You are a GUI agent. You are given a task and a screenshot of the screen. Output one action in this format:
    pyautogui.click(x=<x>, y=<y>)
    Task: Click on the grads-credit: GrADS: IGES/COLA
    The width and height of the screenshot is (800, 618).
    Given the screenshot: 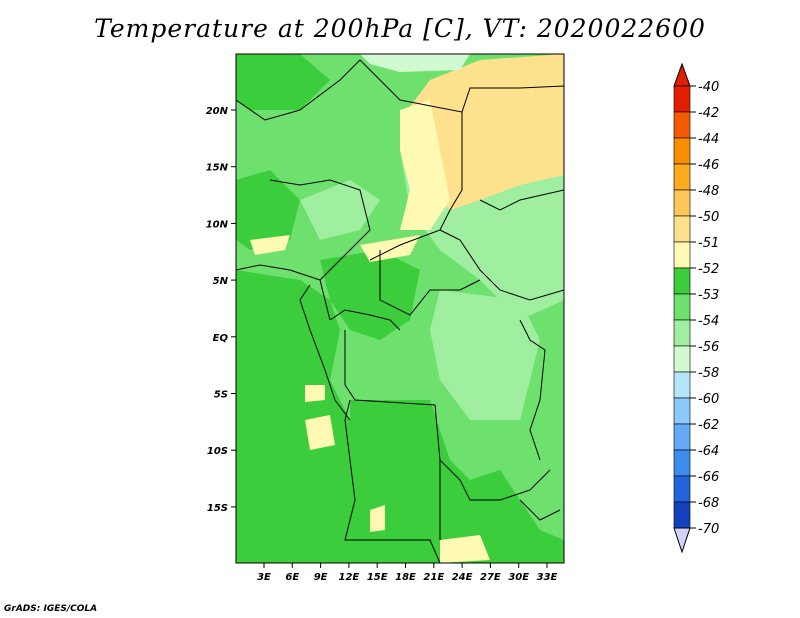 What is the action you would take?
    pyautogui.click(x=51, y=609)
    